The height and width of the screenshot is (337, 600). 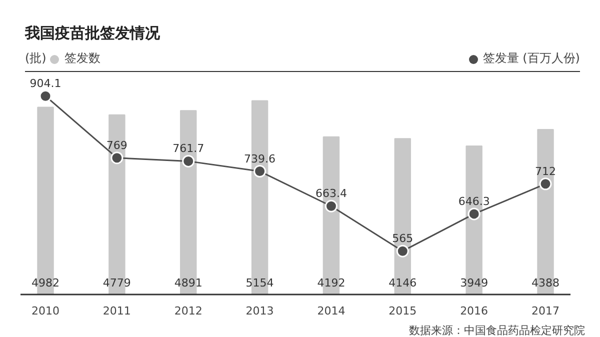 What do you see at coordinates (93, 33) in the screenshot?
I see `chart-title: 我国疫苗批签发情况` at bounding box center [93, 33].